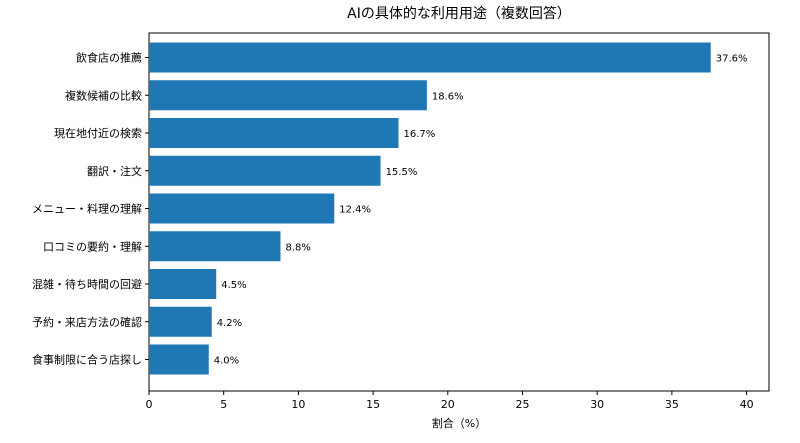  What do you see at coordinates (459, 423) in the screenshot?
I see `x-axis-label: 割合（%）` at bounding box center [459, 423].